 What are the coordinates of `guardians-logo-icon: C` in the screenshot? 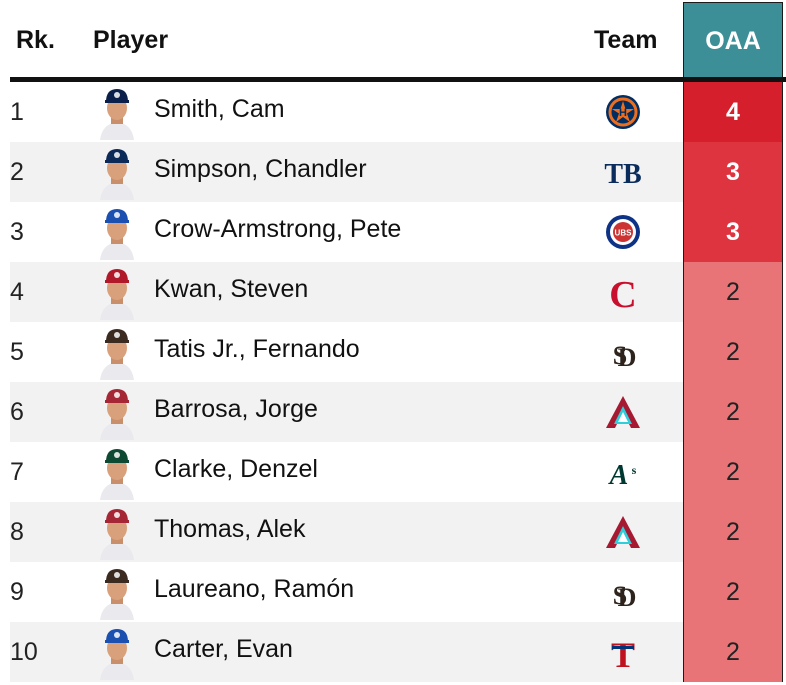 It's located at (623, 294).